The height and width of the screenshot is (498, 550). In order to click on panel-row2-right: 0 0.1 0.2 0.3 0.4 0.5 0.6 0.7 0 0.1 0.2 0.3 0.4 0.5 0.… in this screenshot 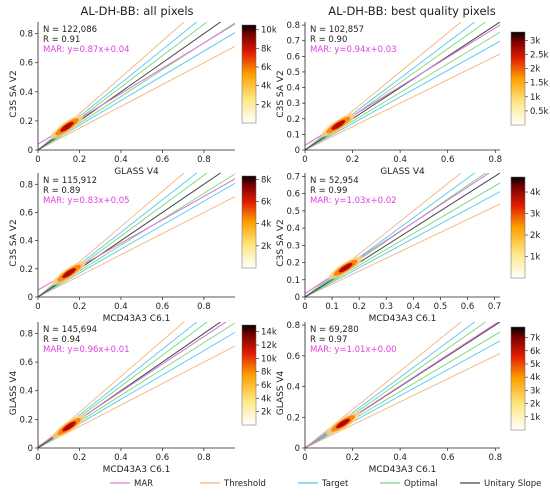, I will do `click(408, 248)`.